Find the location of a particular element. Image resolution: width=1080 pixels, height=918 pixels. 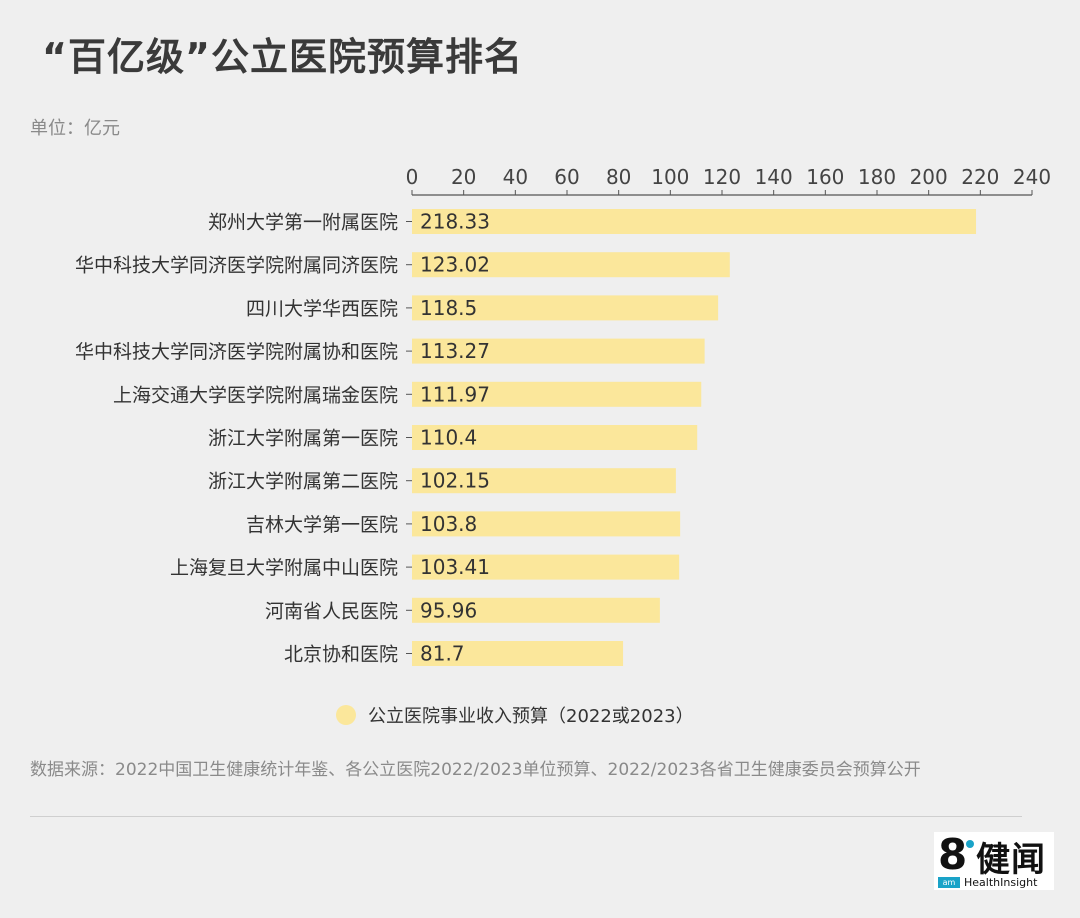

brand-logo: 8 健闻 am HealthInsight is located at coordinates (994, 861).